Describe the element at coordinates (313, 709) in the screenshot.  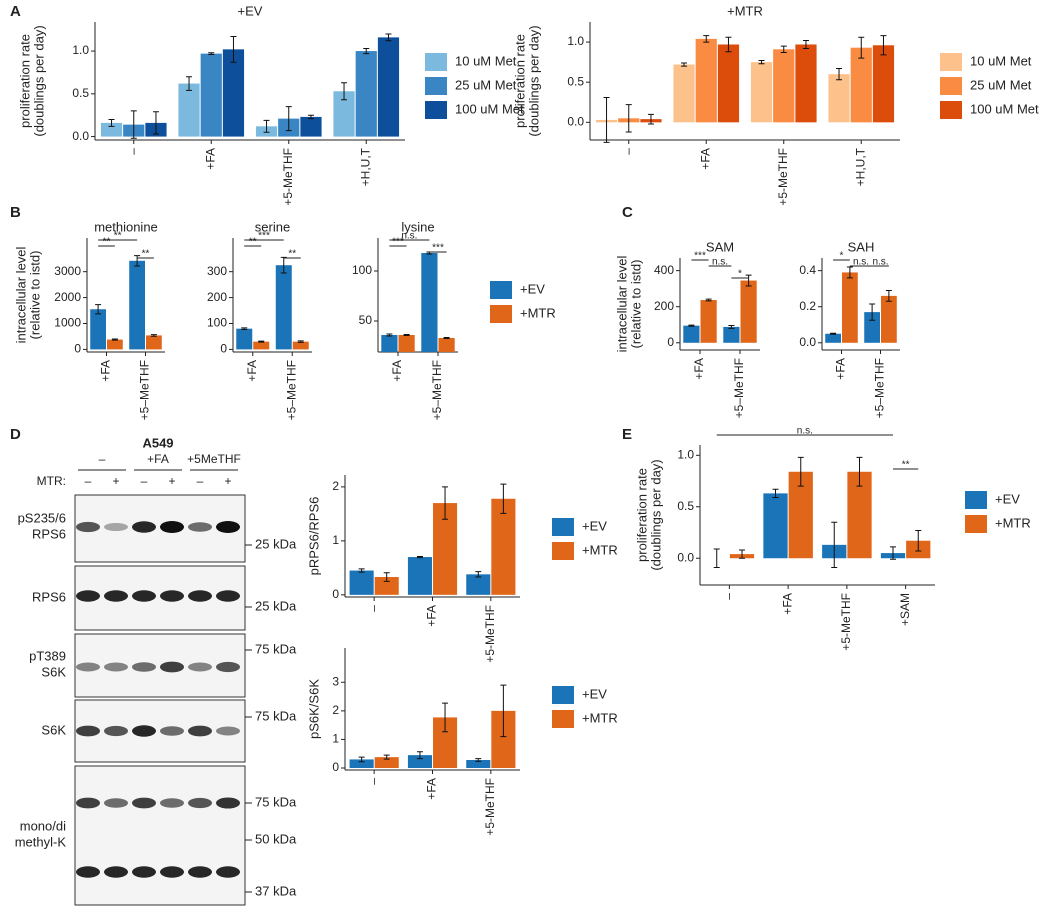
I see `y-axis-label: pS6K/S6K` at that location.